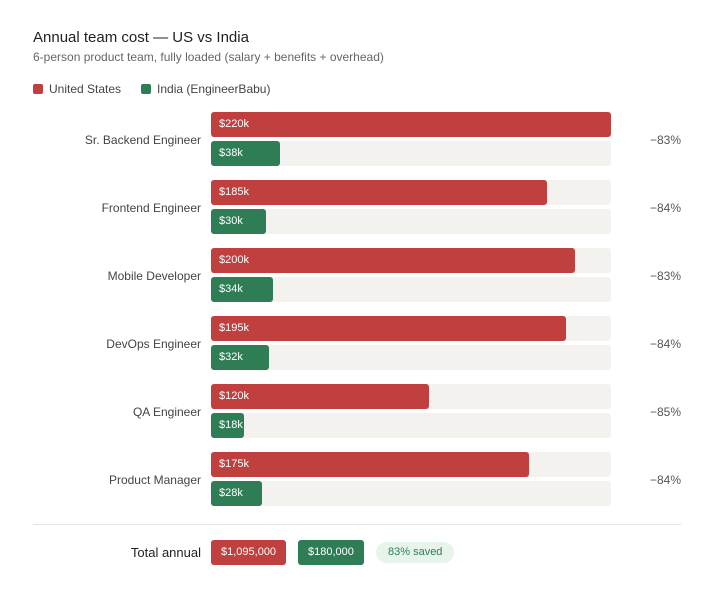 This screenshot has height=597, width=714. What do you see at coordinates (331, 552) in the screenshot?
I see `total-india-pill: $180,000` at bounding box center [331, 552].